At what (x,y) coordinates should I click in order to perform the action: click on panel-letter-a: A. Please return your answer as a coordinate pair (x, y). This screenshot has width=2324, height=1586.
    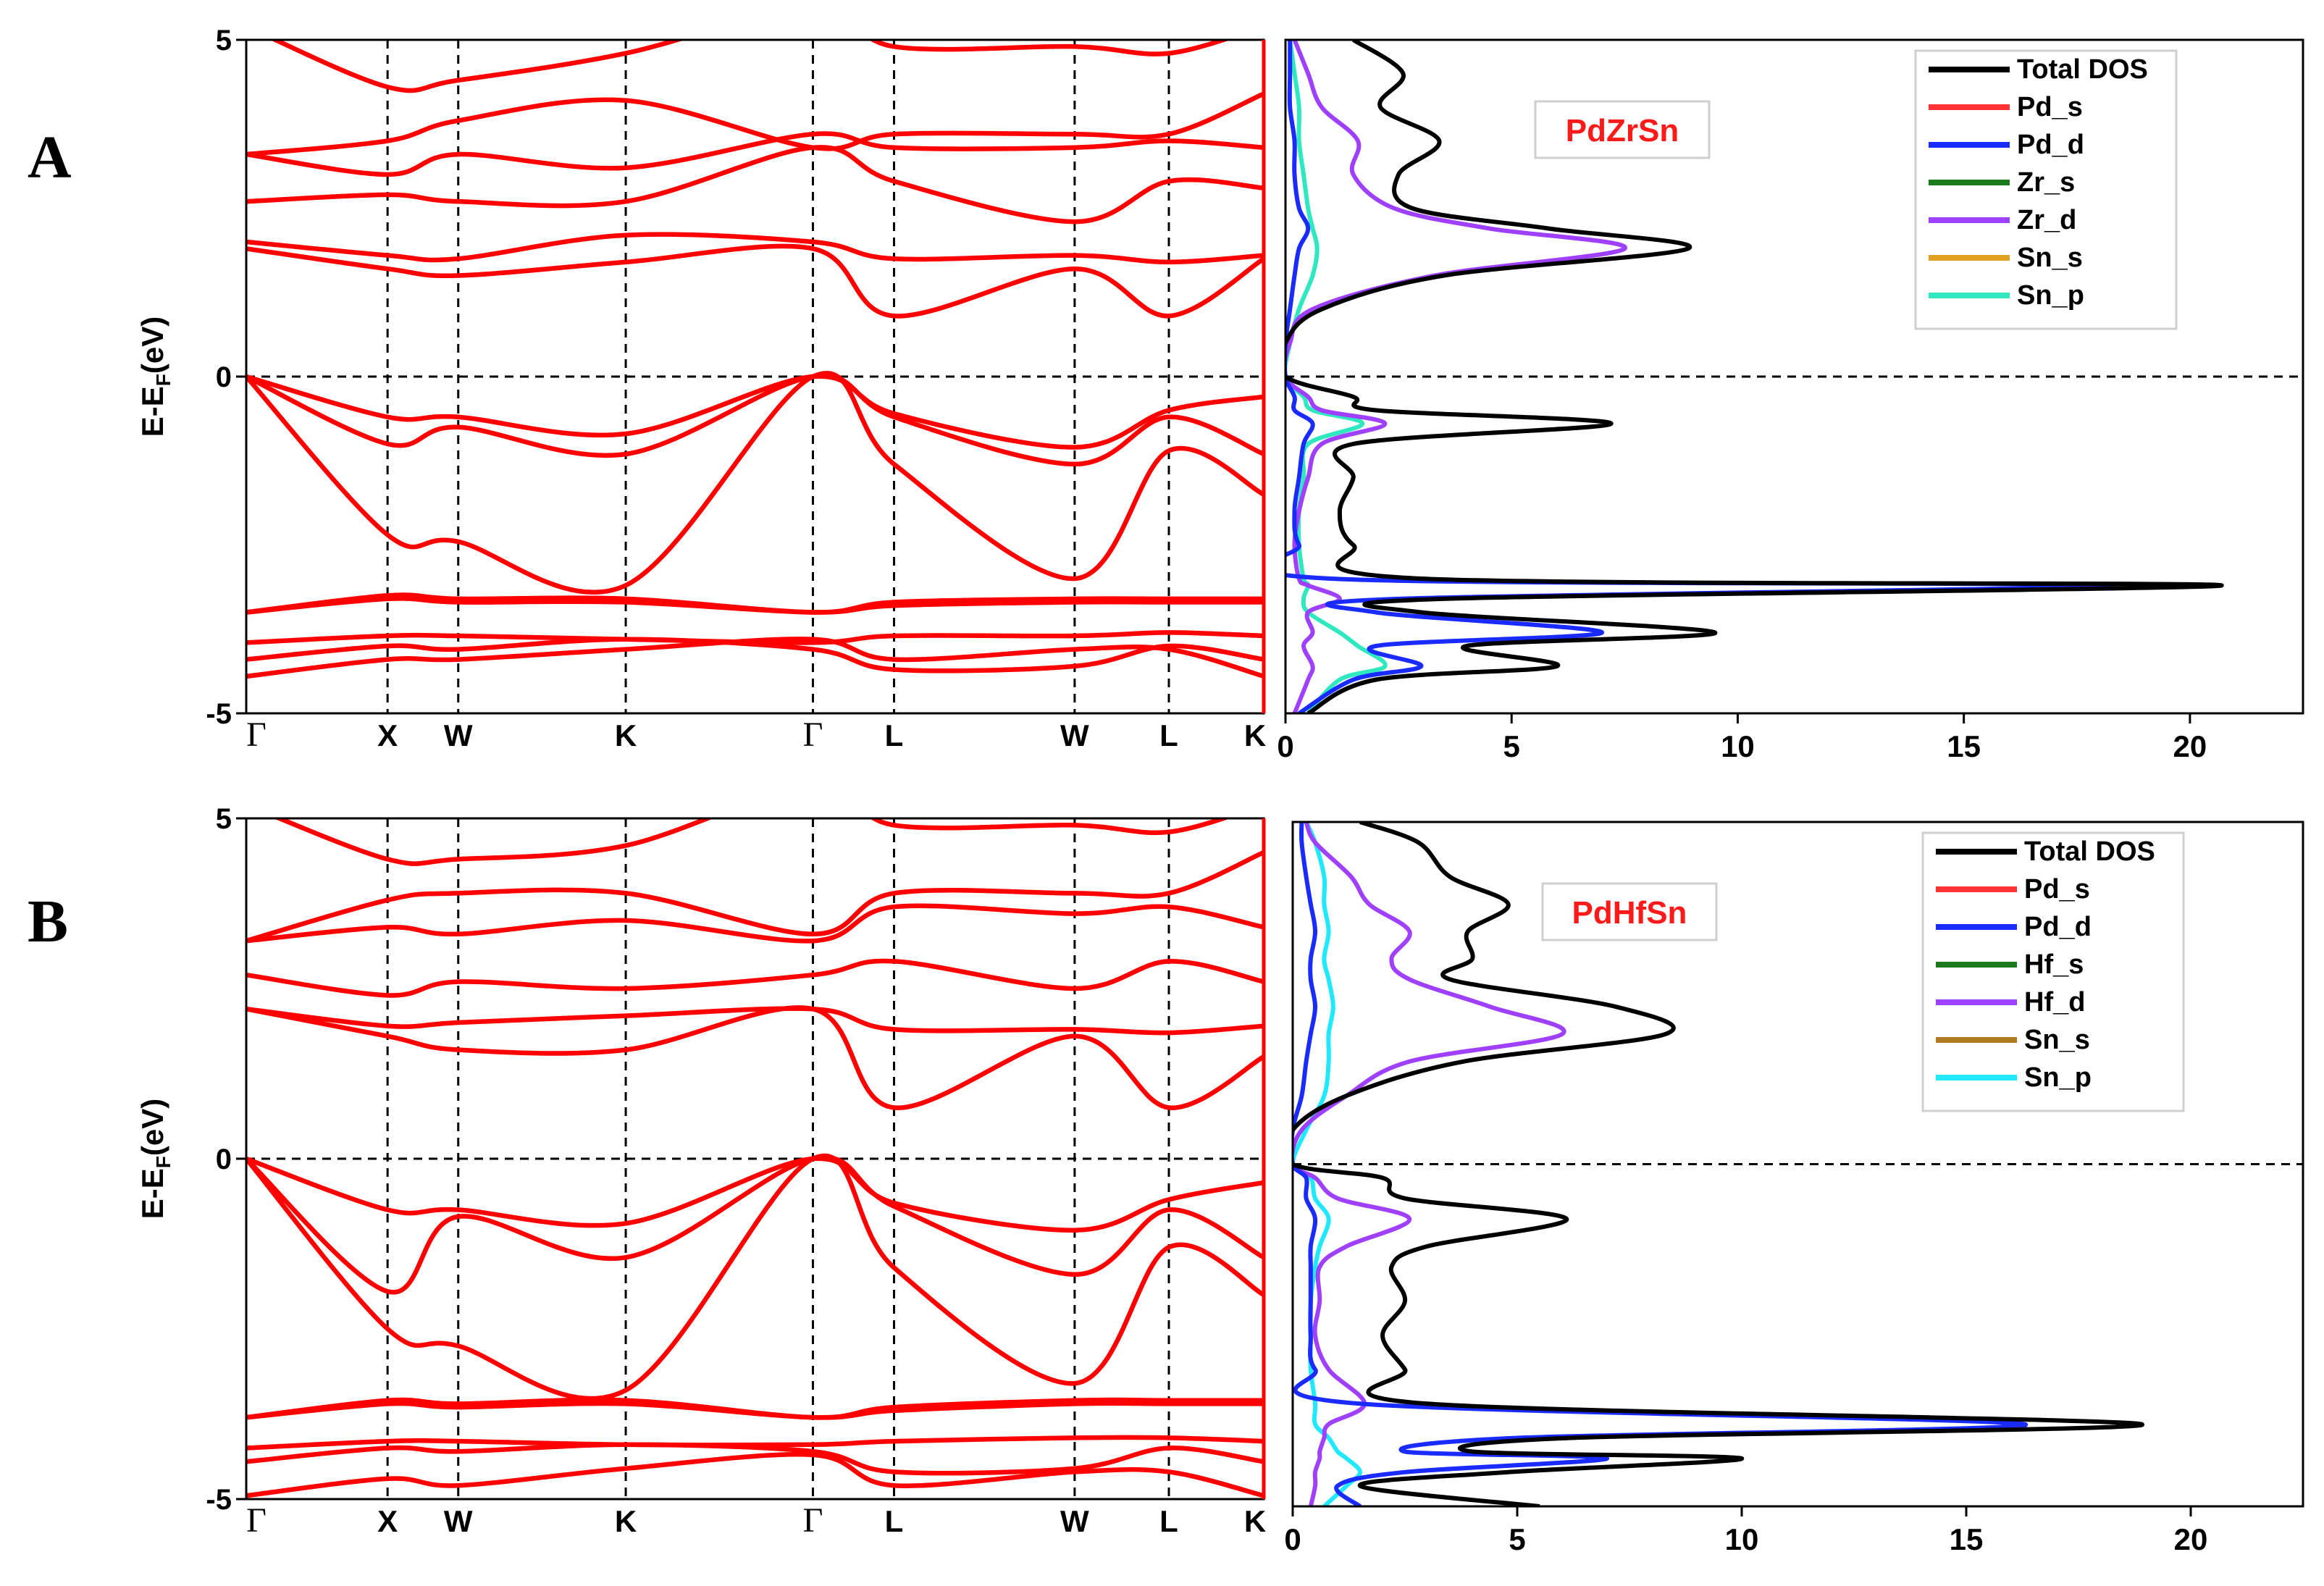
    Looking at the image, I should click on (50, 157).